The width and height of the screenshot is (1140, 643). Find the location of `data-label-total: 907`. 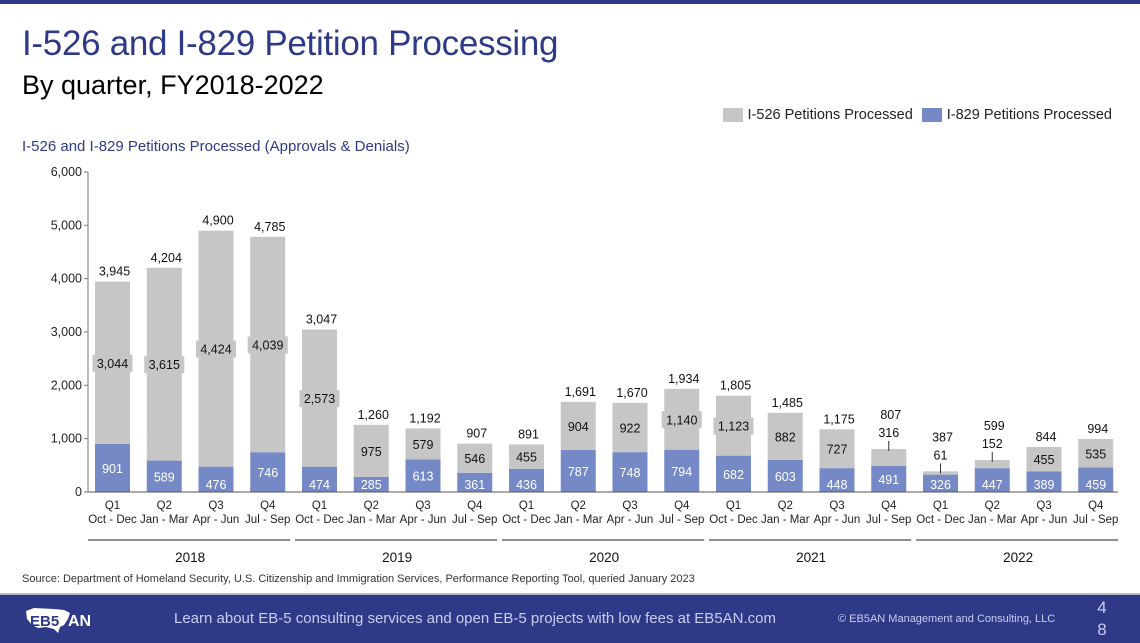

data-label-total: 907 is located at coordinates (476, 434).